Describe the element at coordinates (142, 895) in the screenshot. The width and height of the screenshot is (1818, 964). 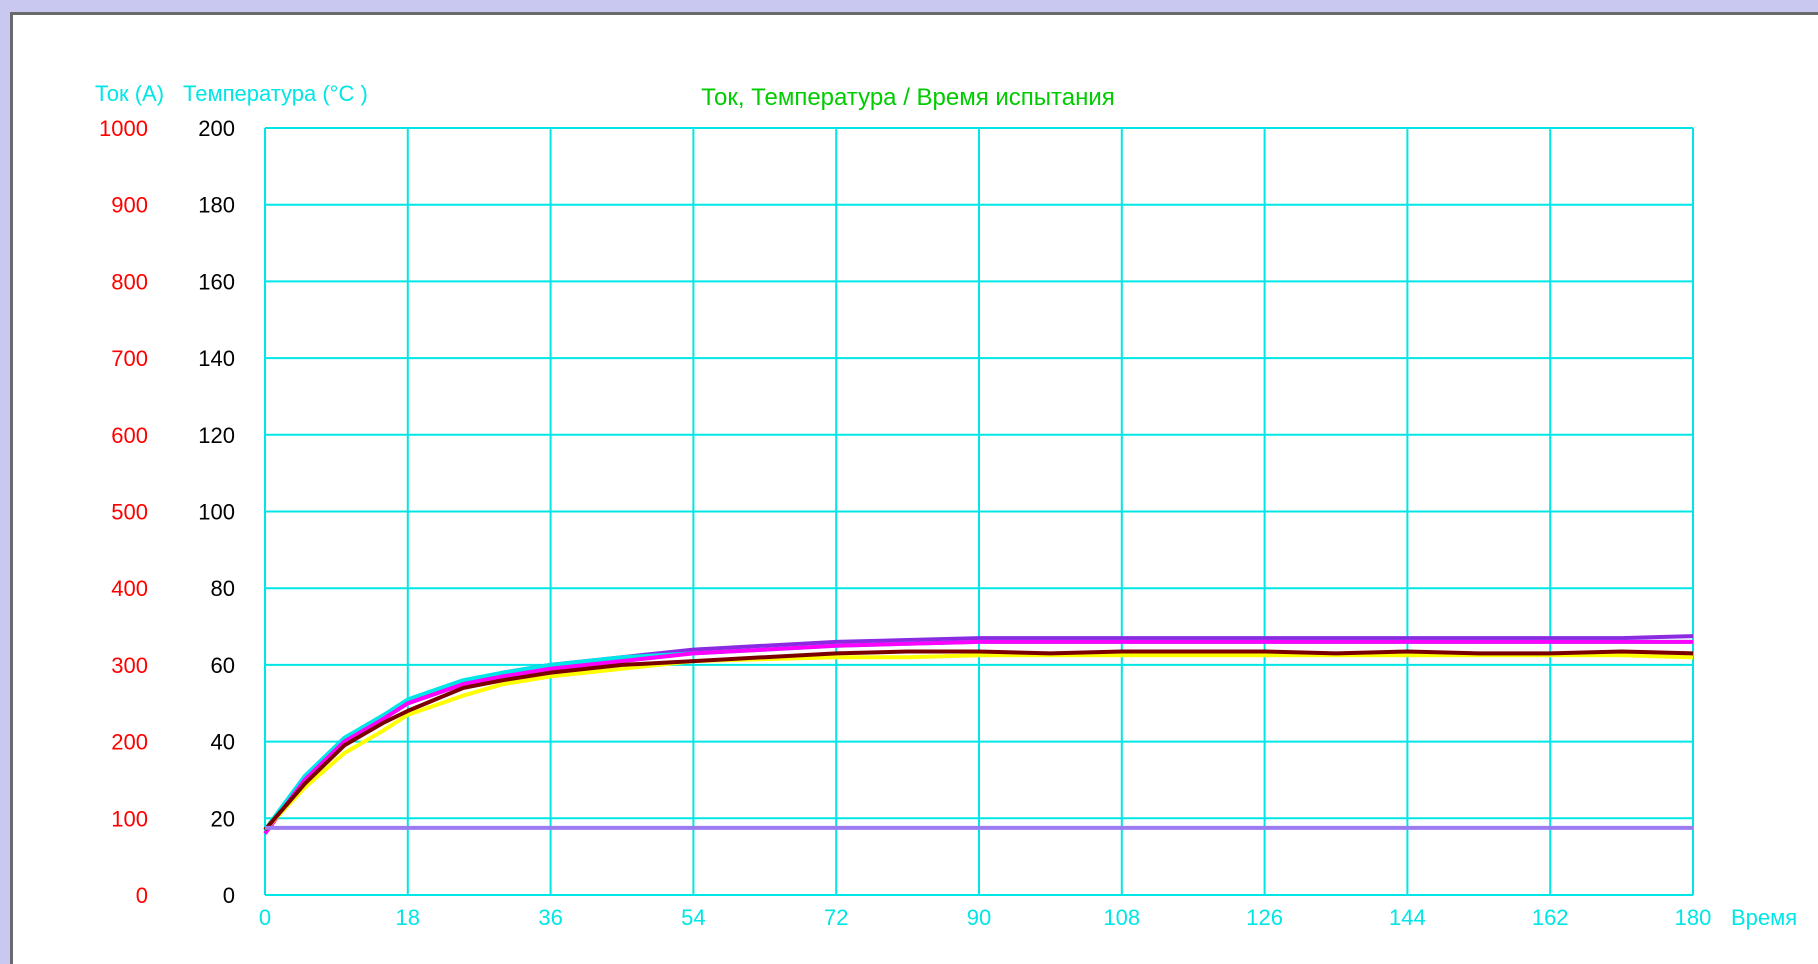
I see `current-tick-label: 0` at that location.